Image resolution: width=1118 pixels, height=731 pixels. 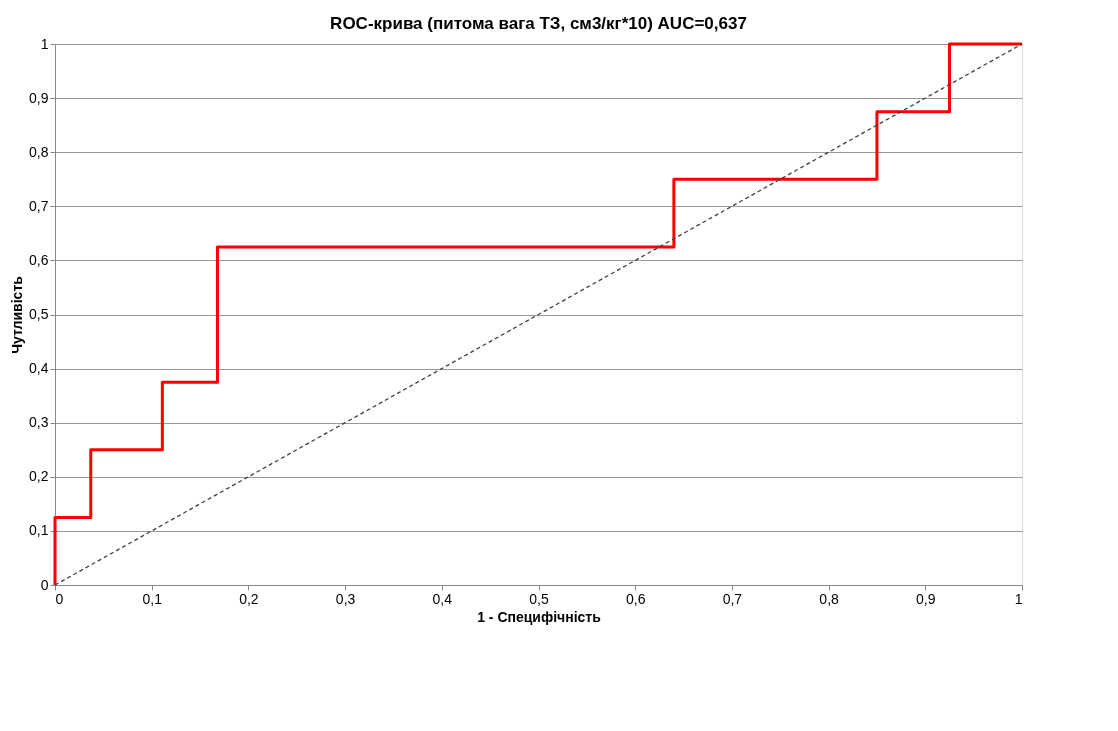 What do you see at coordinates (539, 598) in the screenshot?
I see `x-tick-label: 0,5` at bounding box center [539, 598].